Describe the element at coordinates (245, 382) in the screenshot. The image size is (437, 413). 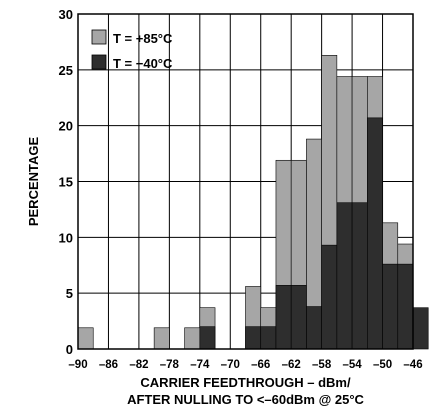
I see `x-axis-label-line1: CARRIER FEEDTHROUGH – dBm/` at that location.